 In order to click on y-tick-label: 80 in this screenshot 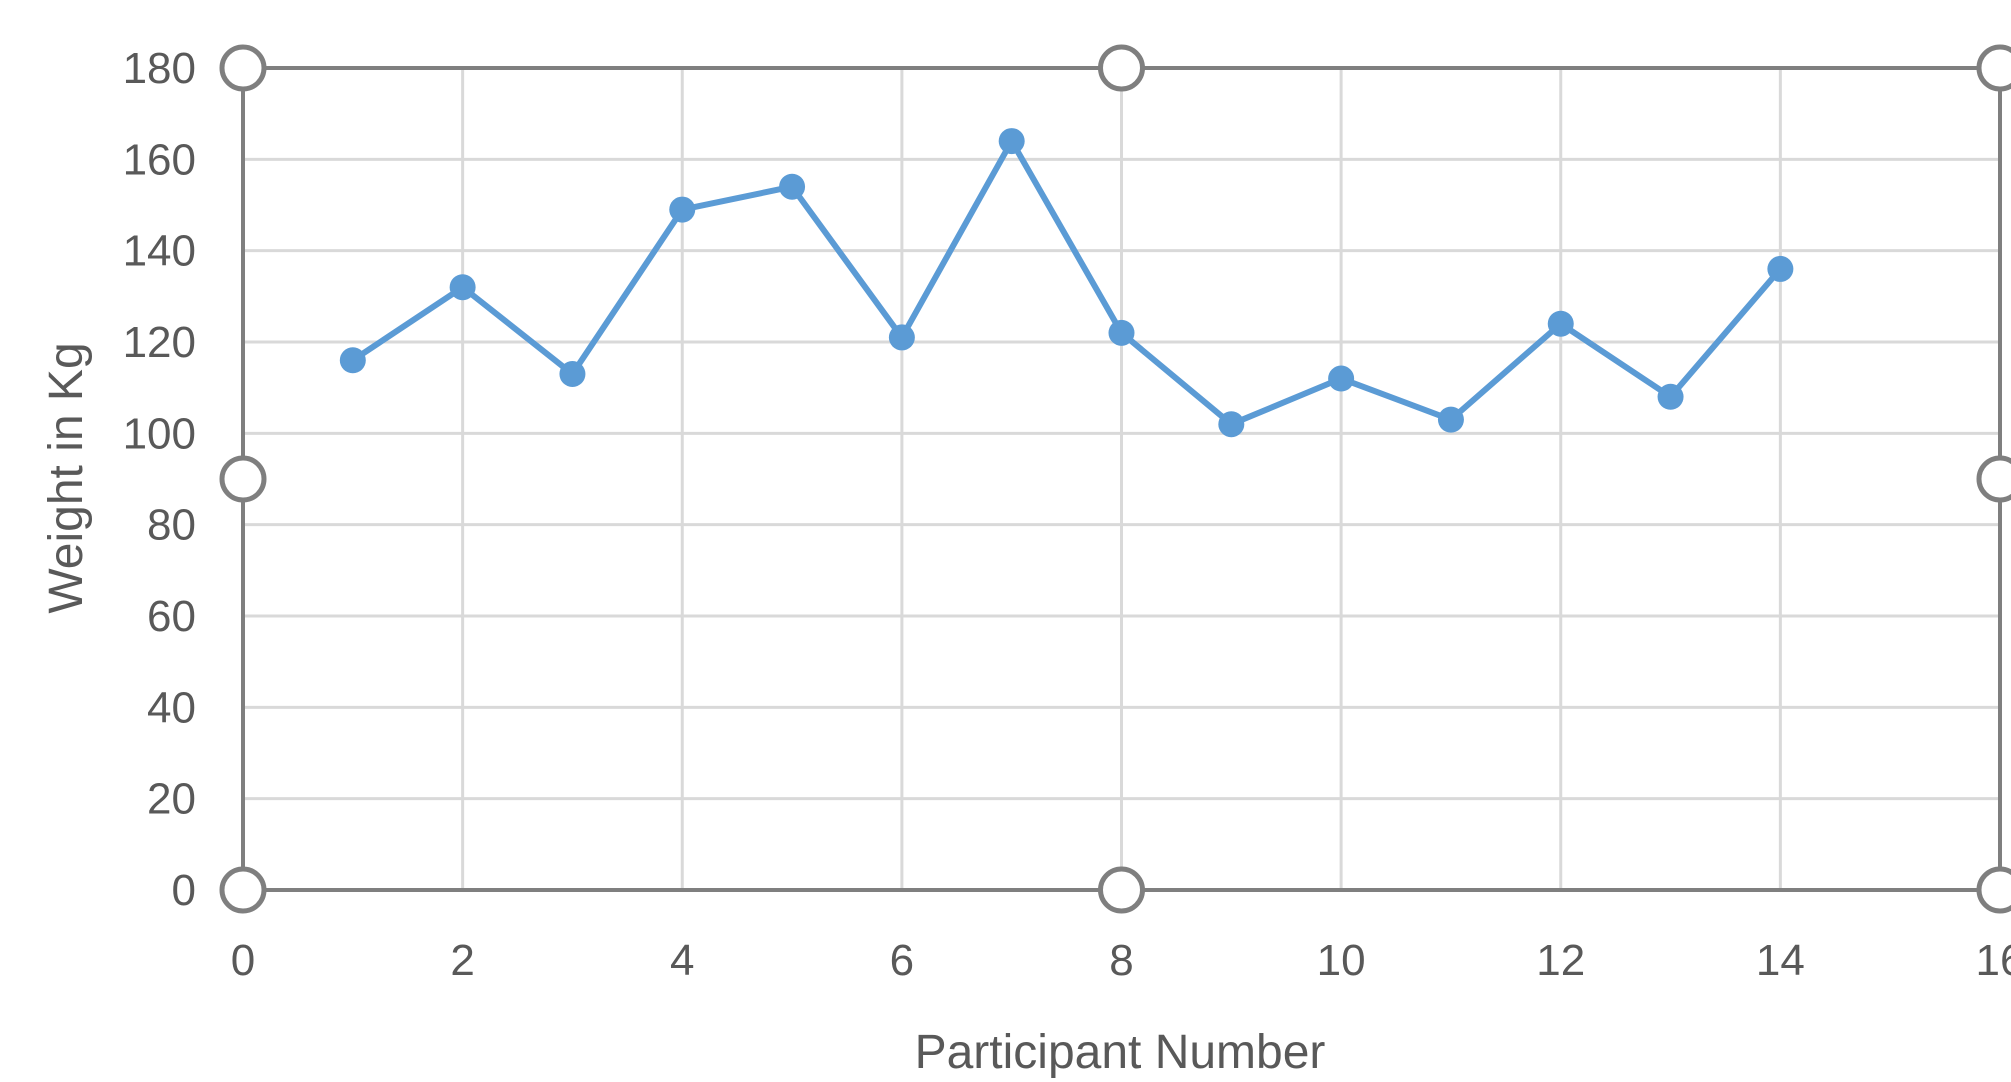, I will do `click(171, 525)`.